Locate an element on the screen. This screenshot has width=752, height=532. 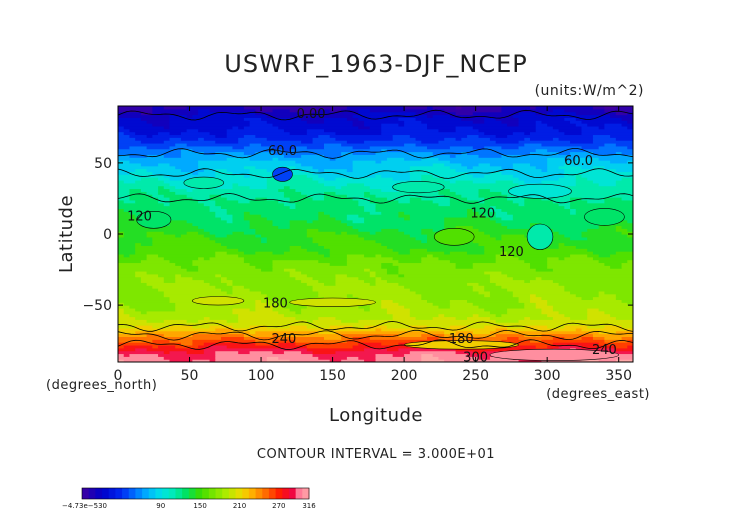
y-unit-label: (degrees_north) is located at coordinates (101, 385).